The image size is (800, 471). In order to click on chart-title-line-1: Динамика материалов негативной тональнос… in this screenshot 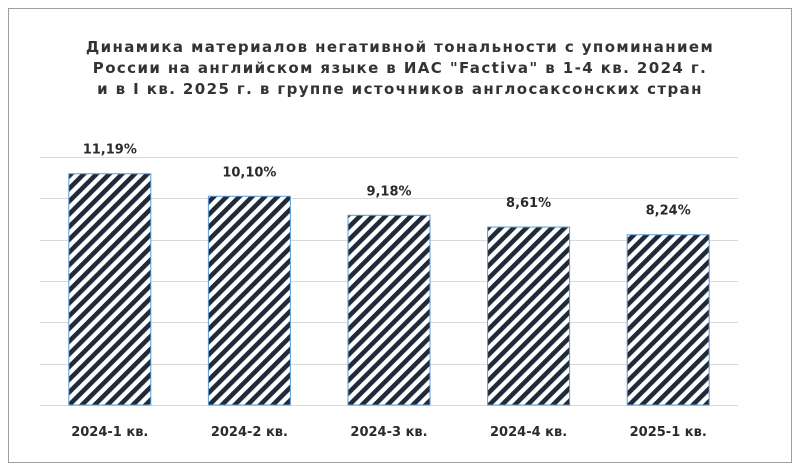, I will do `click(400, 47)`.